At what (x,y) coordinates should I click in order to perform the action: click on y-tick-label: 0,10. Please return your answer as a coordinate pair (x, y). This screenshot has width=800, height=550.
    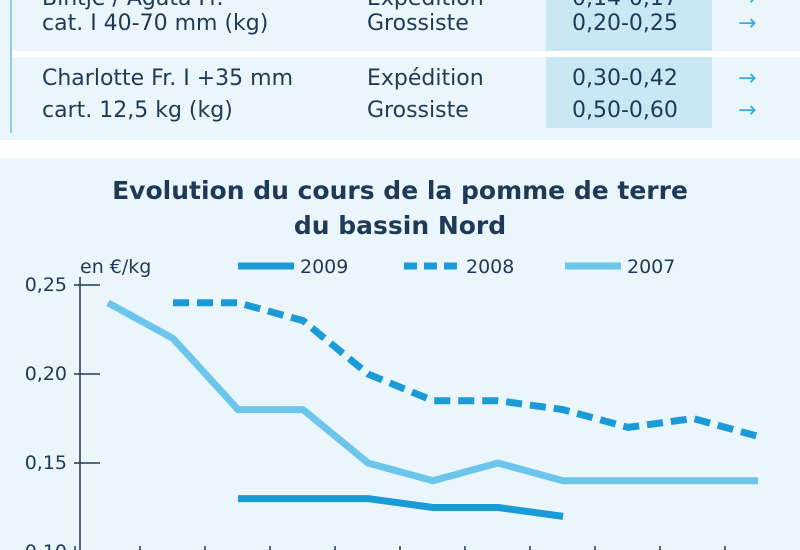
    Looking at the image, I should click on (46, 545).